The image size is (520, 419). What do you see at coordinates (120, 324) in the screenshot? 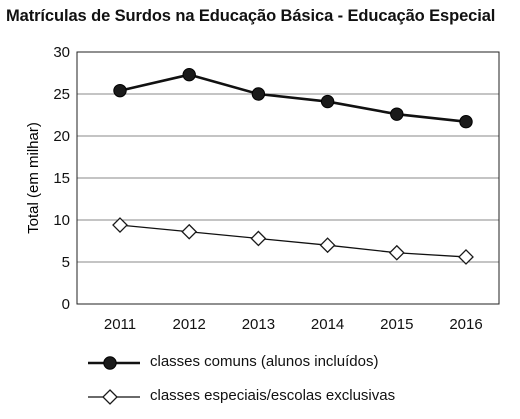
I see `x-tick-label-2011: 2011` at bounding box center [120, 324].